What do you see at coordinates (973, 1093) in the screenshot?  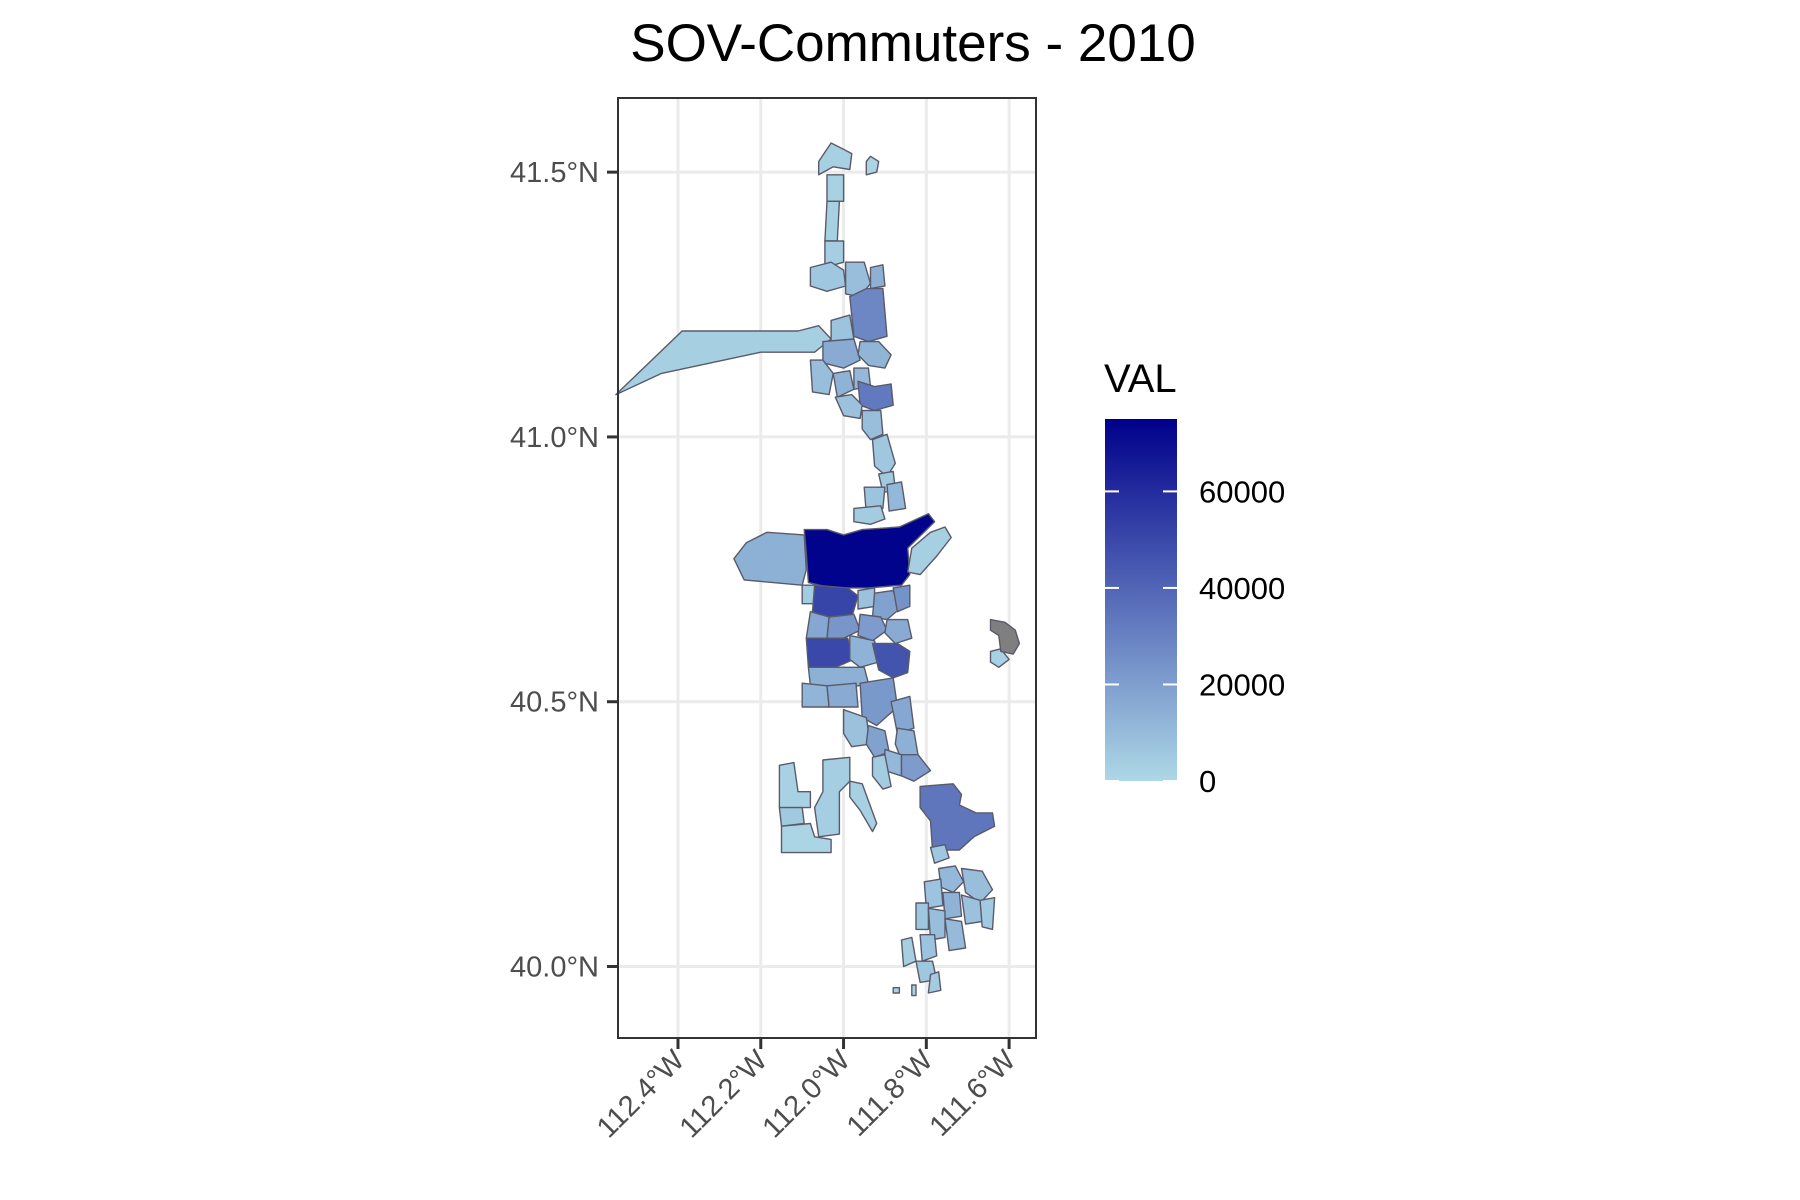 I see `x-tick-label: 111.6°W` at bounding box center [973, 1093].